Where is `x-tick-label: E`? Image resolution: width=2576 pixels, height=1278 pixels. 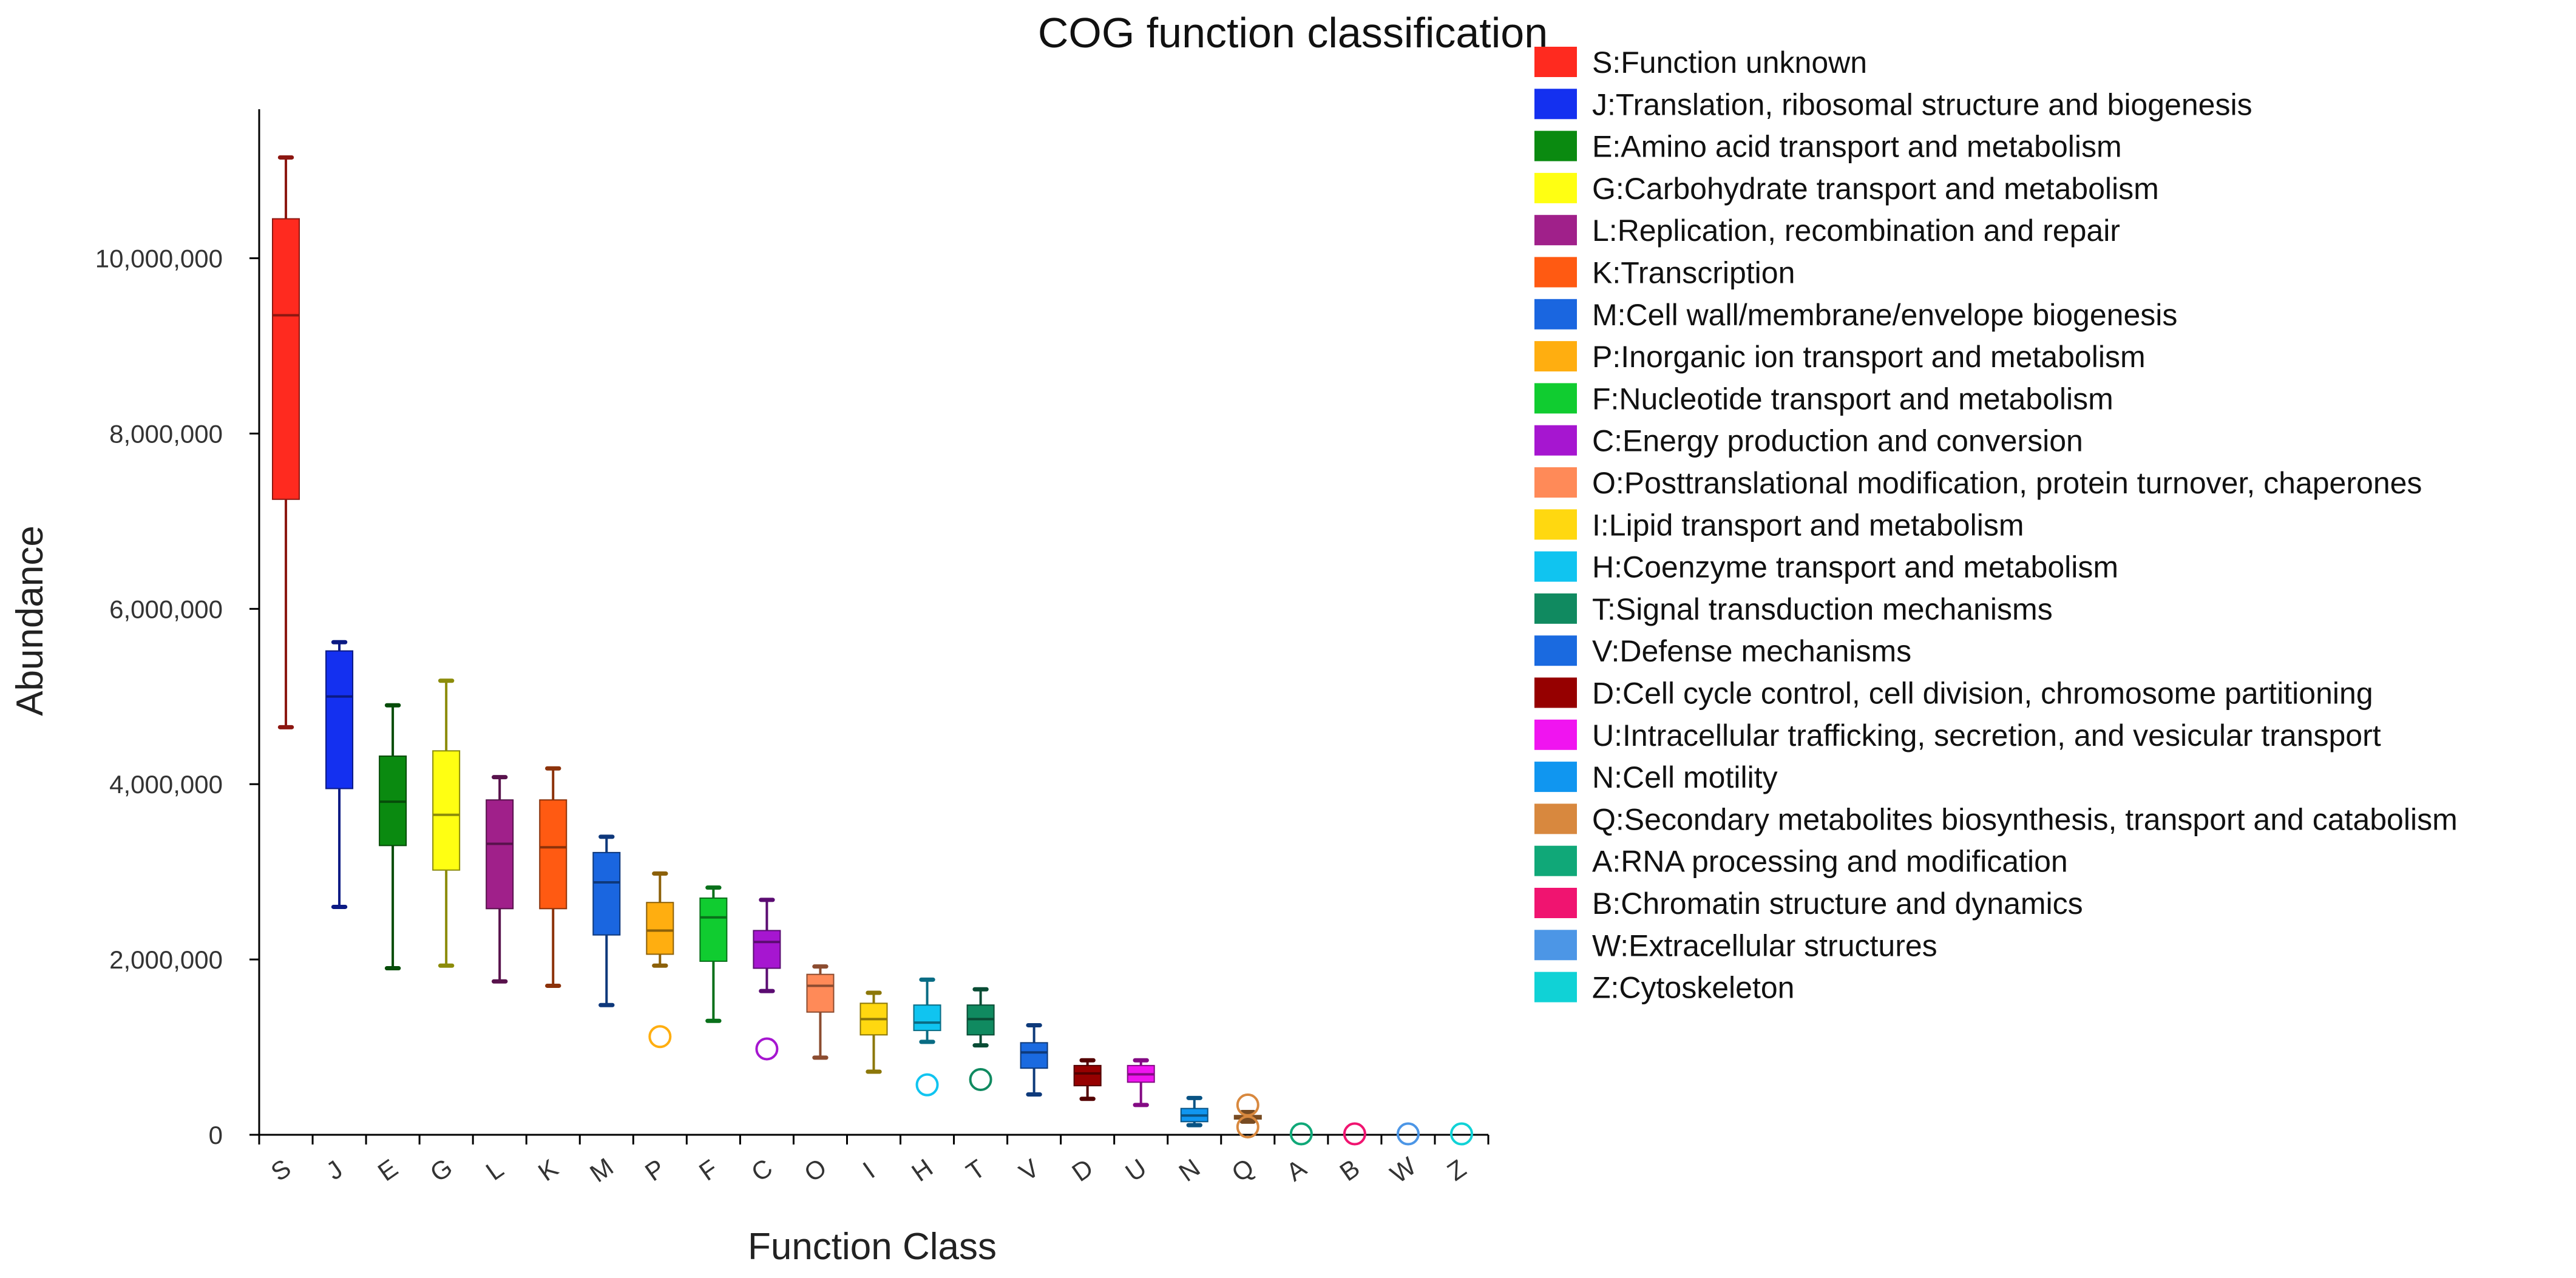 x-tick-label: E is located at coordinates (388, 1170).